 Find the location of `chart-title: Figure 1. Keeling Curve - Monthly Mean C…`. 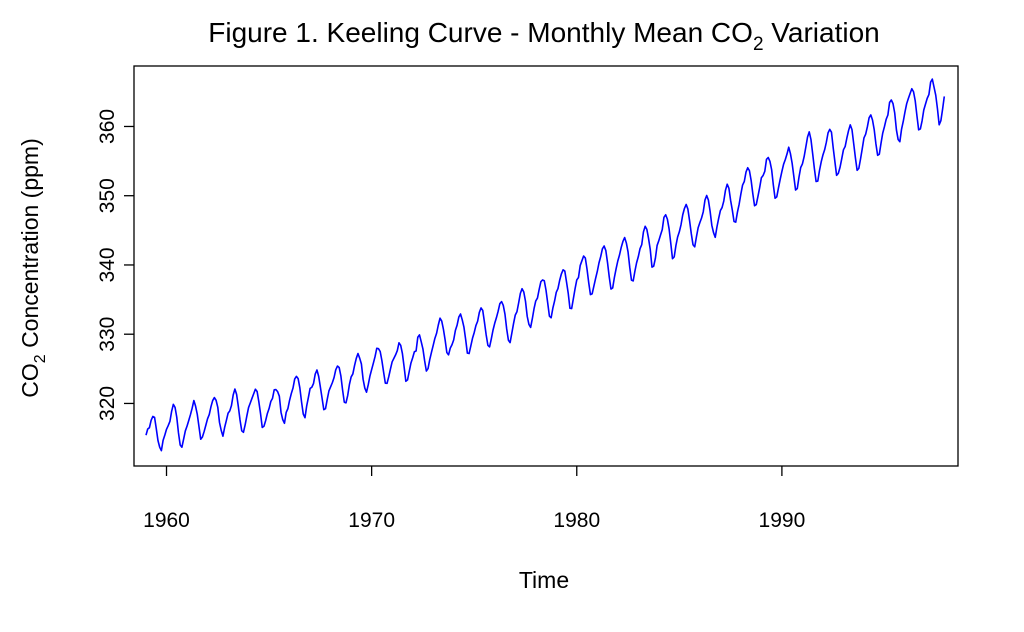

chart-title: Figure 1. Keeling Curve - Monthly Mean C… is located at coordinates (543, 36).